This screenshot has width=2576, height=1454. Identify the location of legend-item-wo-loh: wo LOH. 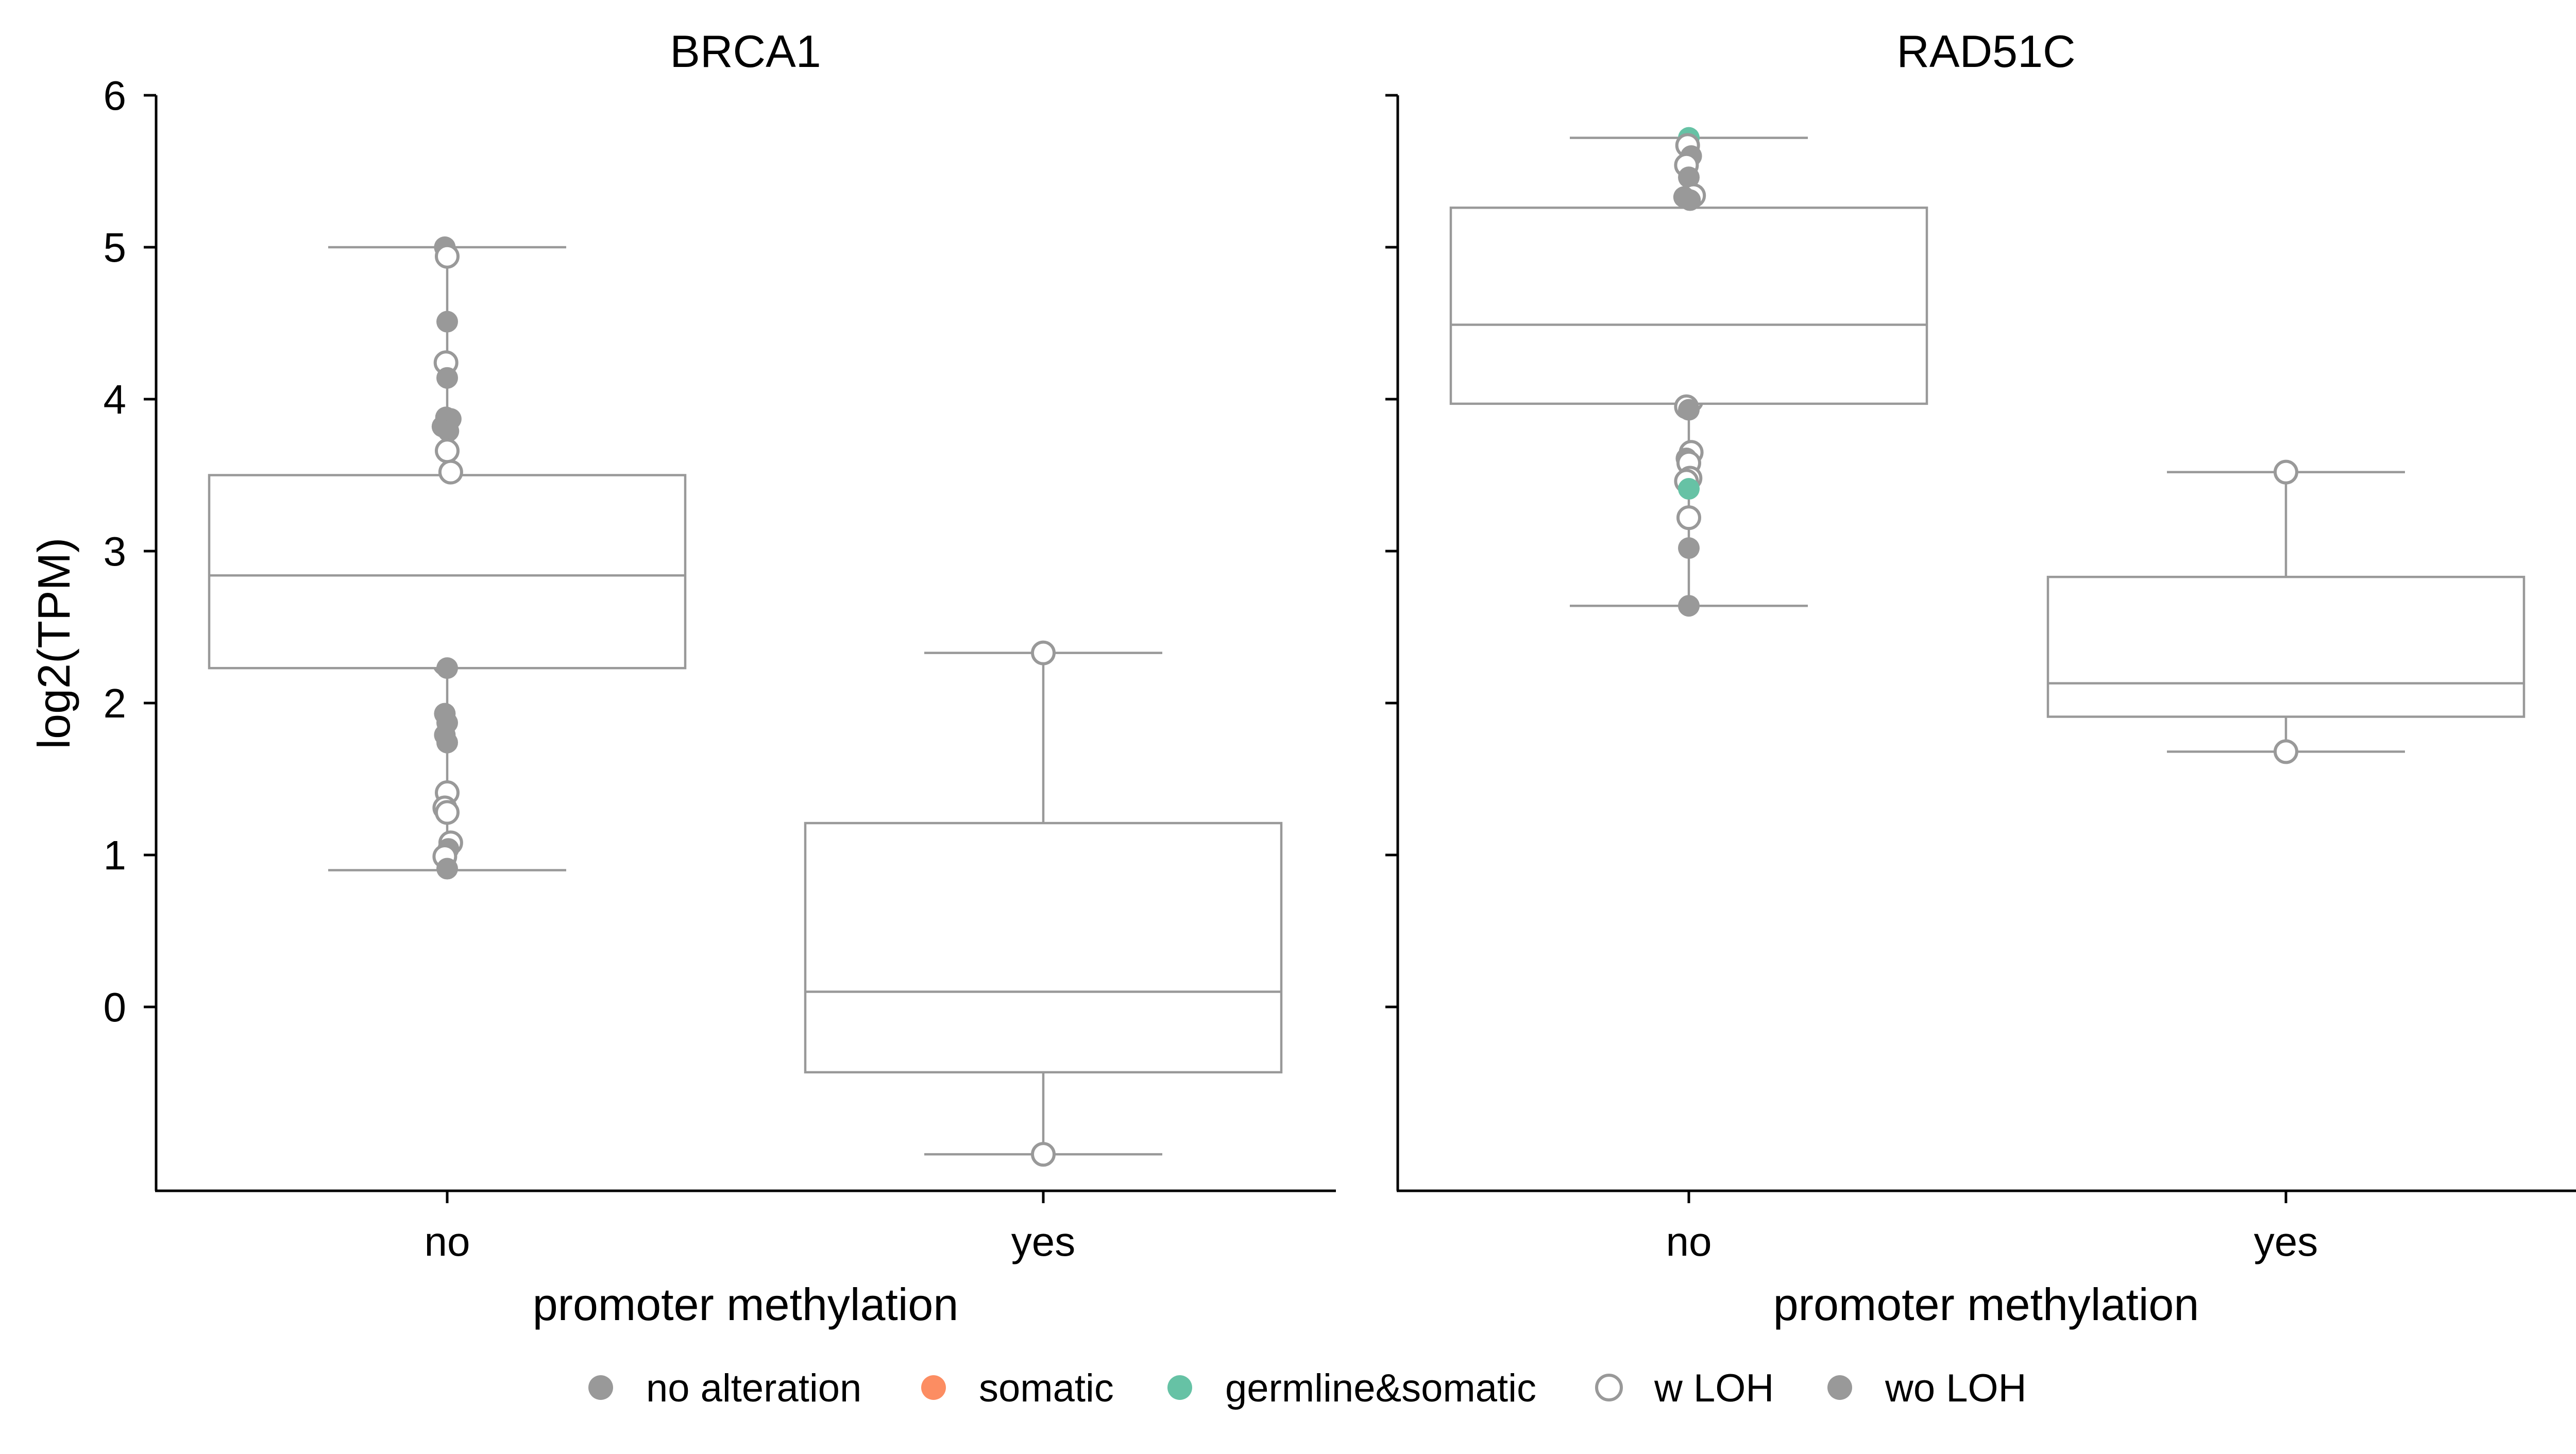
(1927, 1388).